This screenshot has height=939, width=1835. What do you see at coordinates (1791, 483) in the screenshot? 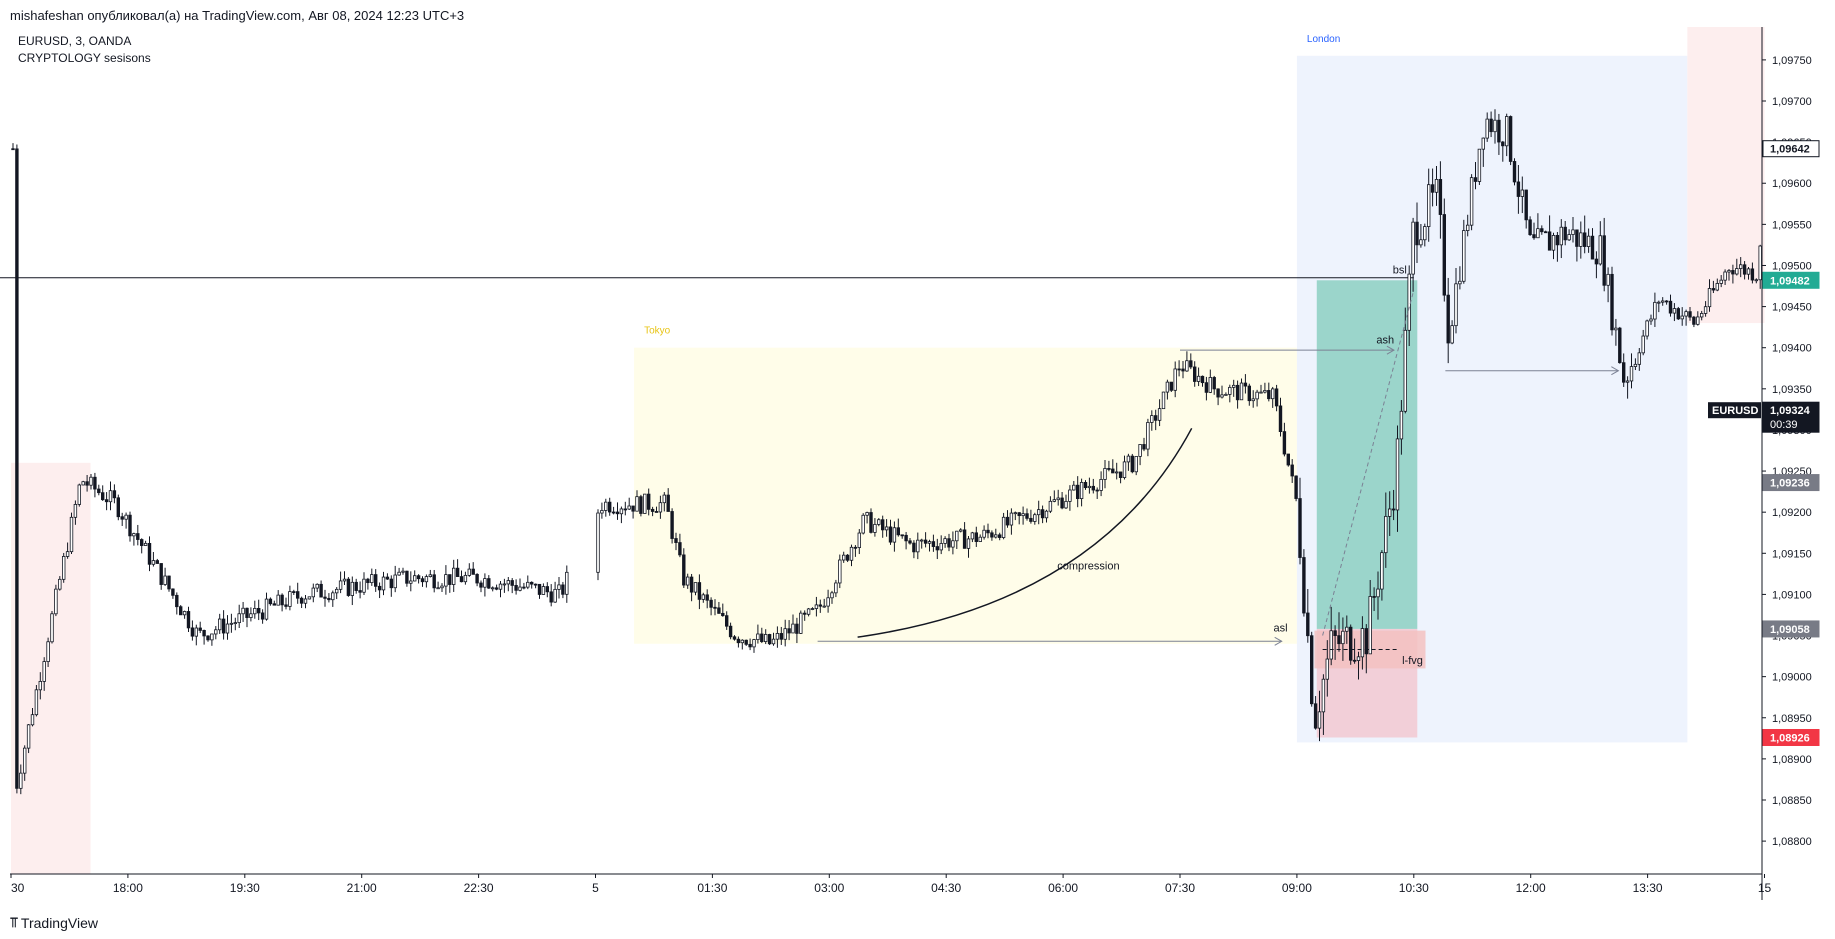
I see `price-badge: 1,09236` at bounding box center [1791, 483].